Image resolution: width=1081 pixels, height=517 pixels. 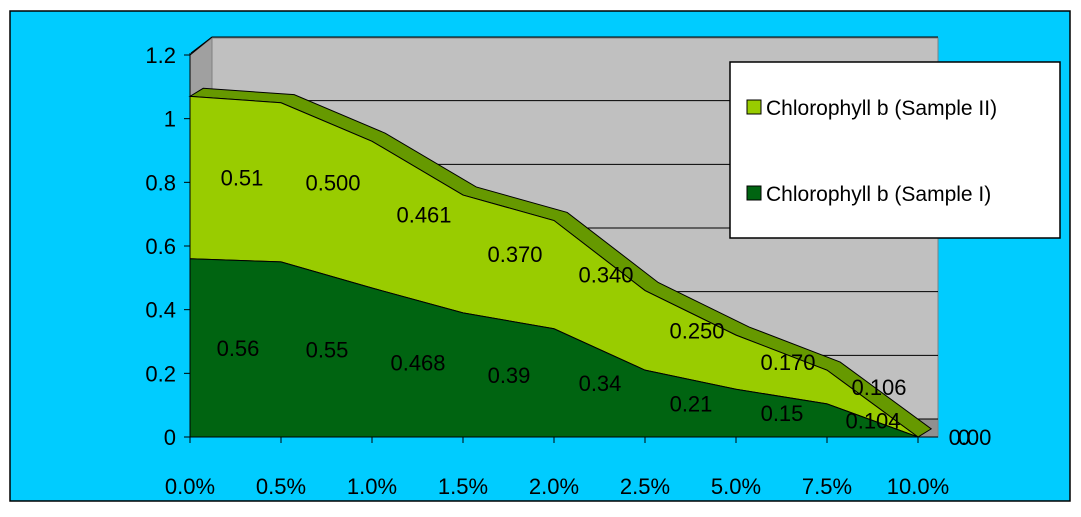 I want to click on data-label-sample-II: 0.106, so click(x=878, y=387).